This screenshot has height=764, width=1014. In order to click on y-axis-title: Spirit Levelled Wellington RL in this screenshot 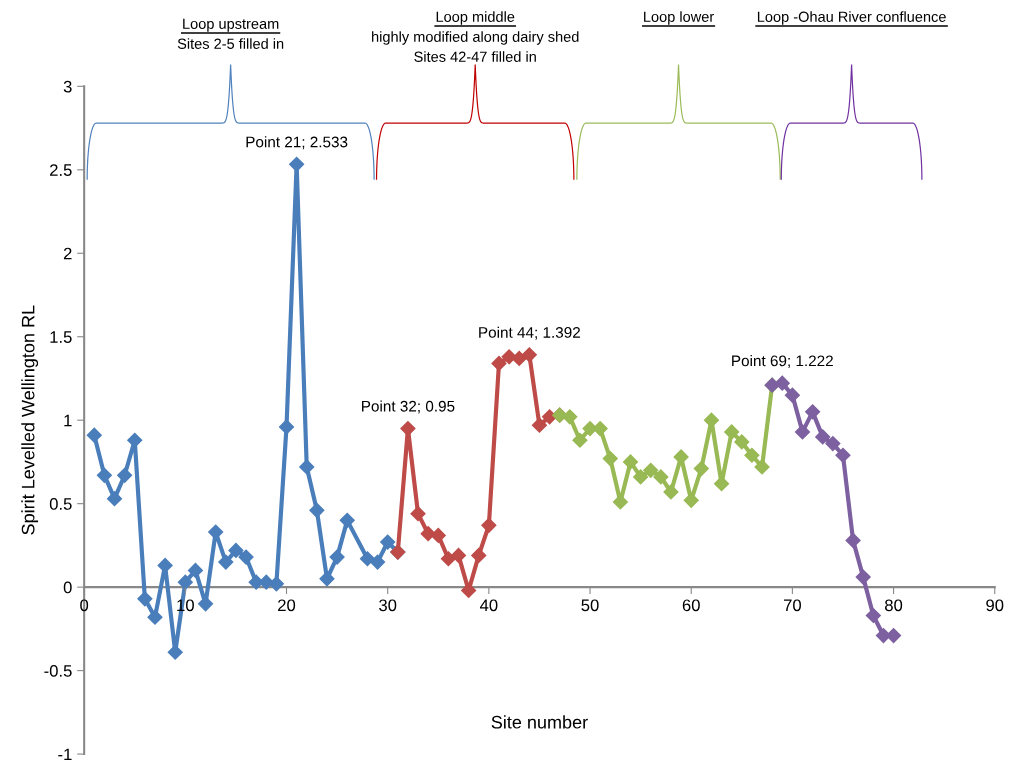, I will do `click(30, 420)`.